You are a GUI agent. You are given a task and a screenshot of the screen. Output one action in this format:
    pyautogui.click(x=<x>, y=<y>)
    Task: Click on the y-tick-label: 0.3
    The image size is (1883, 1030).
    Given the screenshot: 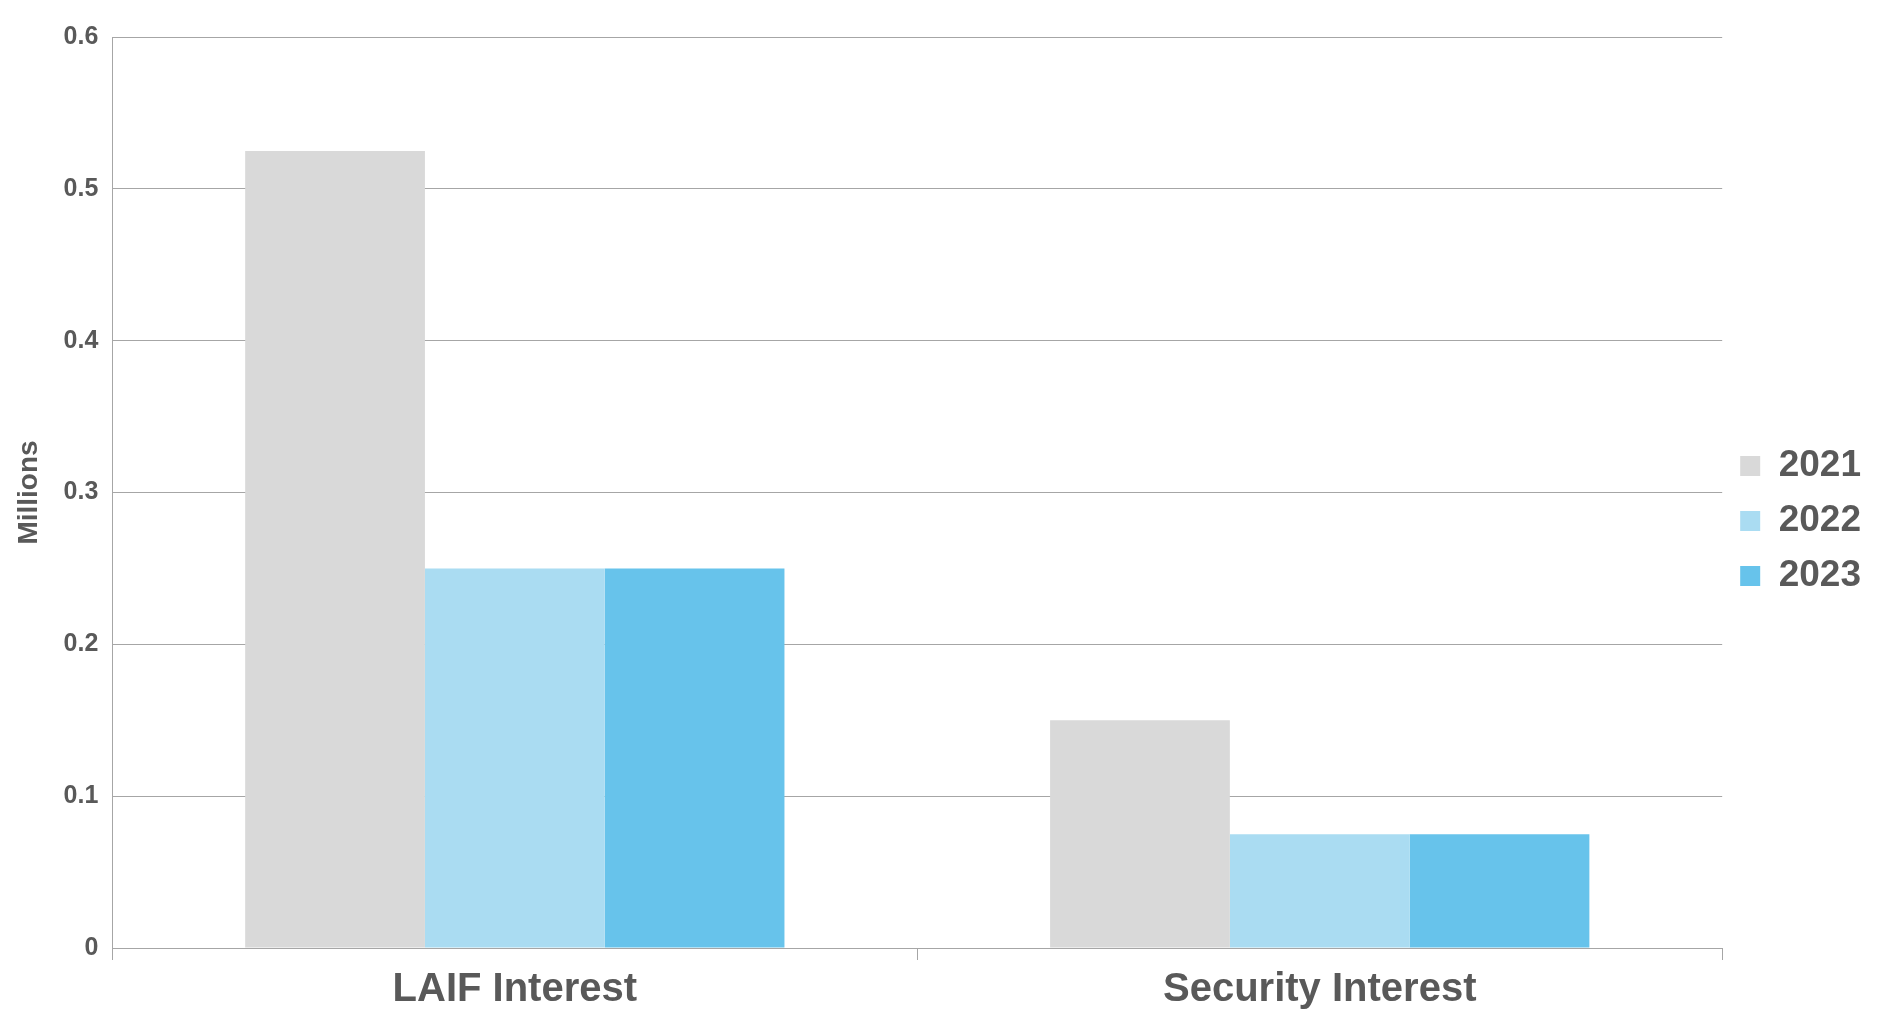 What is the action you would take?
    pyautogui.click(x=81, y=490)
    